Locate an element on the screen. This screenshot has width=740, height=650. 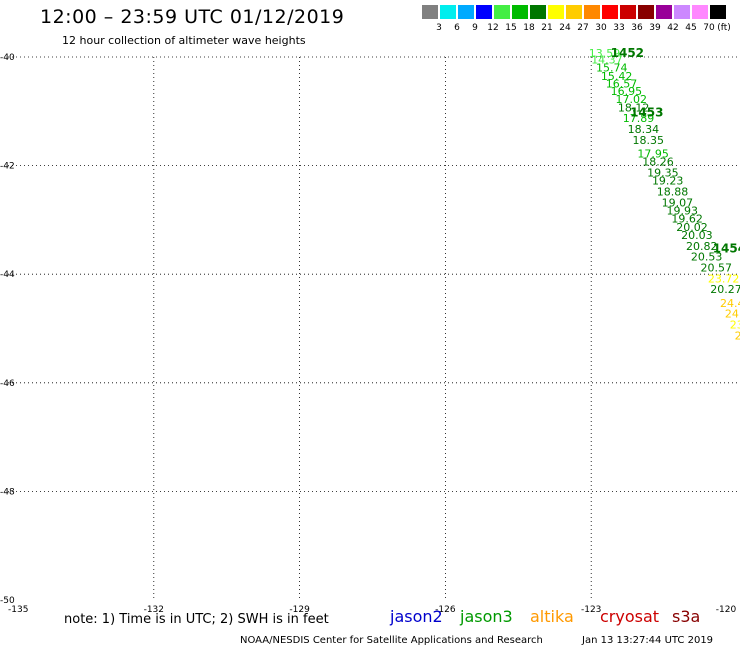
lon-tick-label: -120 is located at coordinates (726, 610).